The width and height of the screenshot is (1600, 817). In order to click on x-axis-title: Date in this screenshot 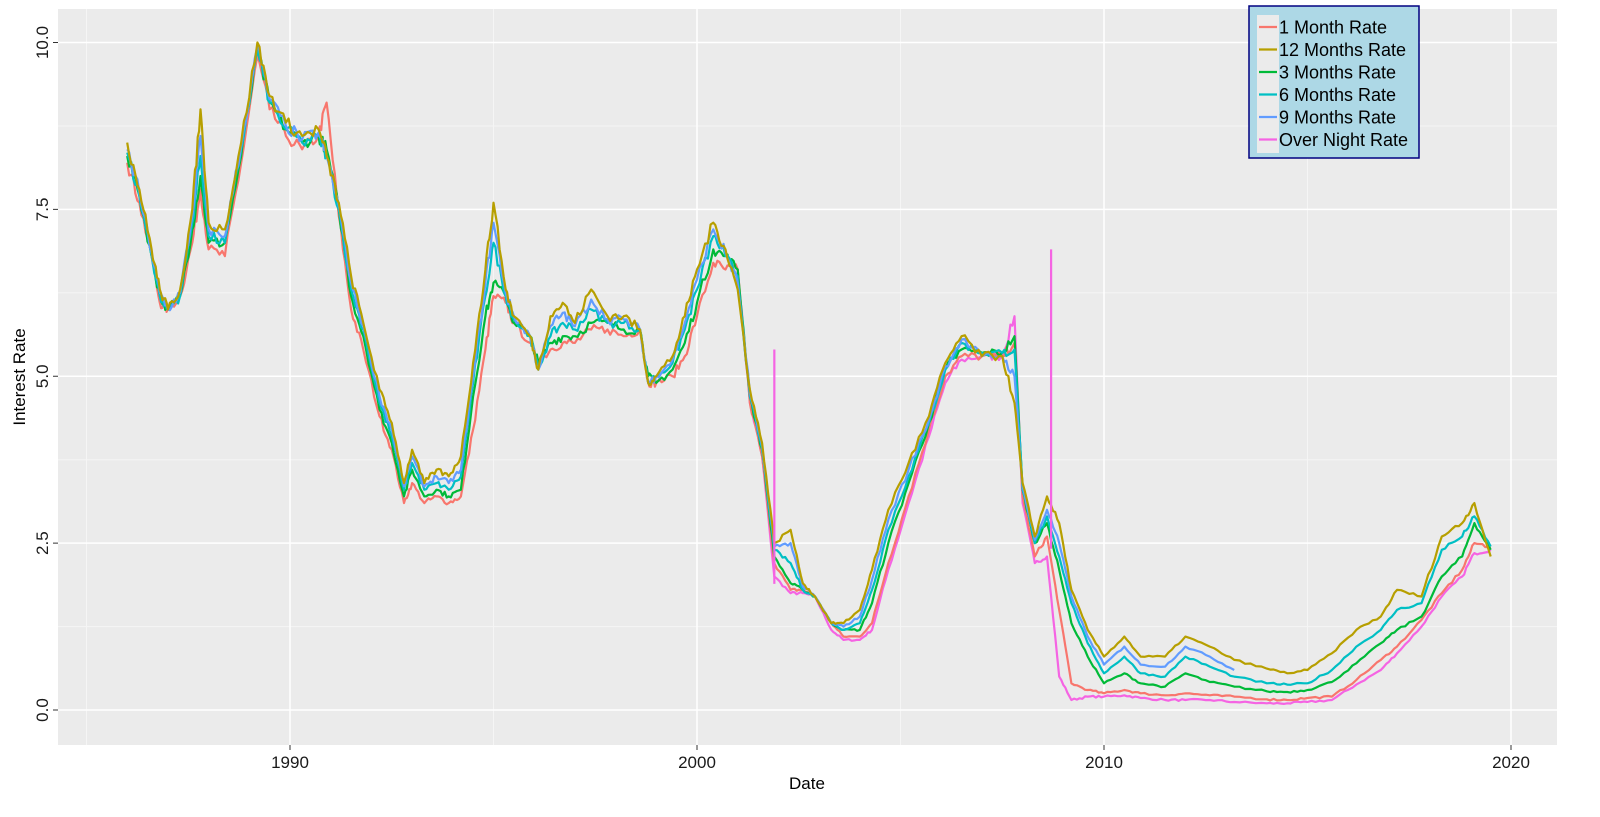, I will do `click(807, 783)`.